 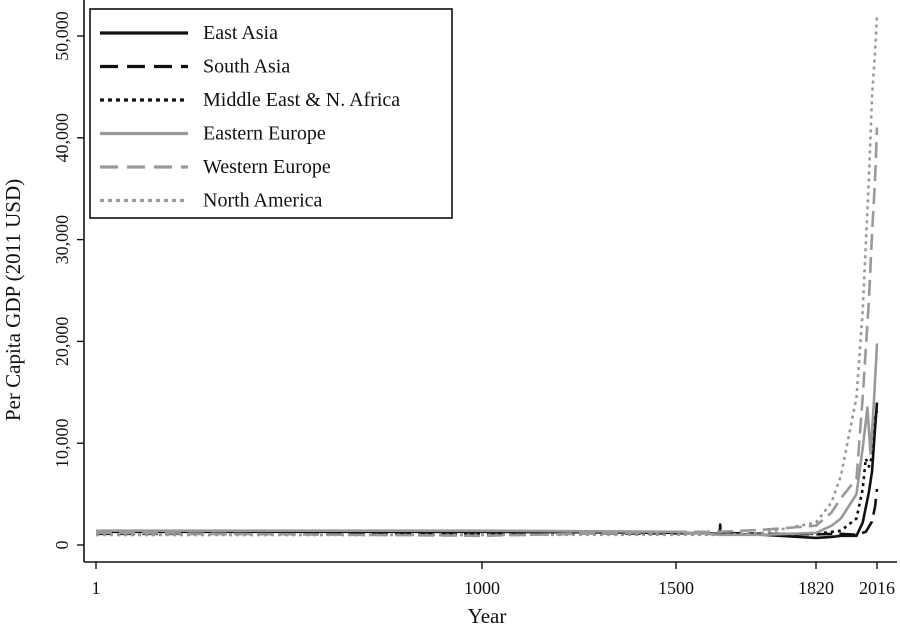 What do you see at coordinates (267, 167) in the screenshot?
I see `legend-label: Western Europe` at bounding box center [267, 167].